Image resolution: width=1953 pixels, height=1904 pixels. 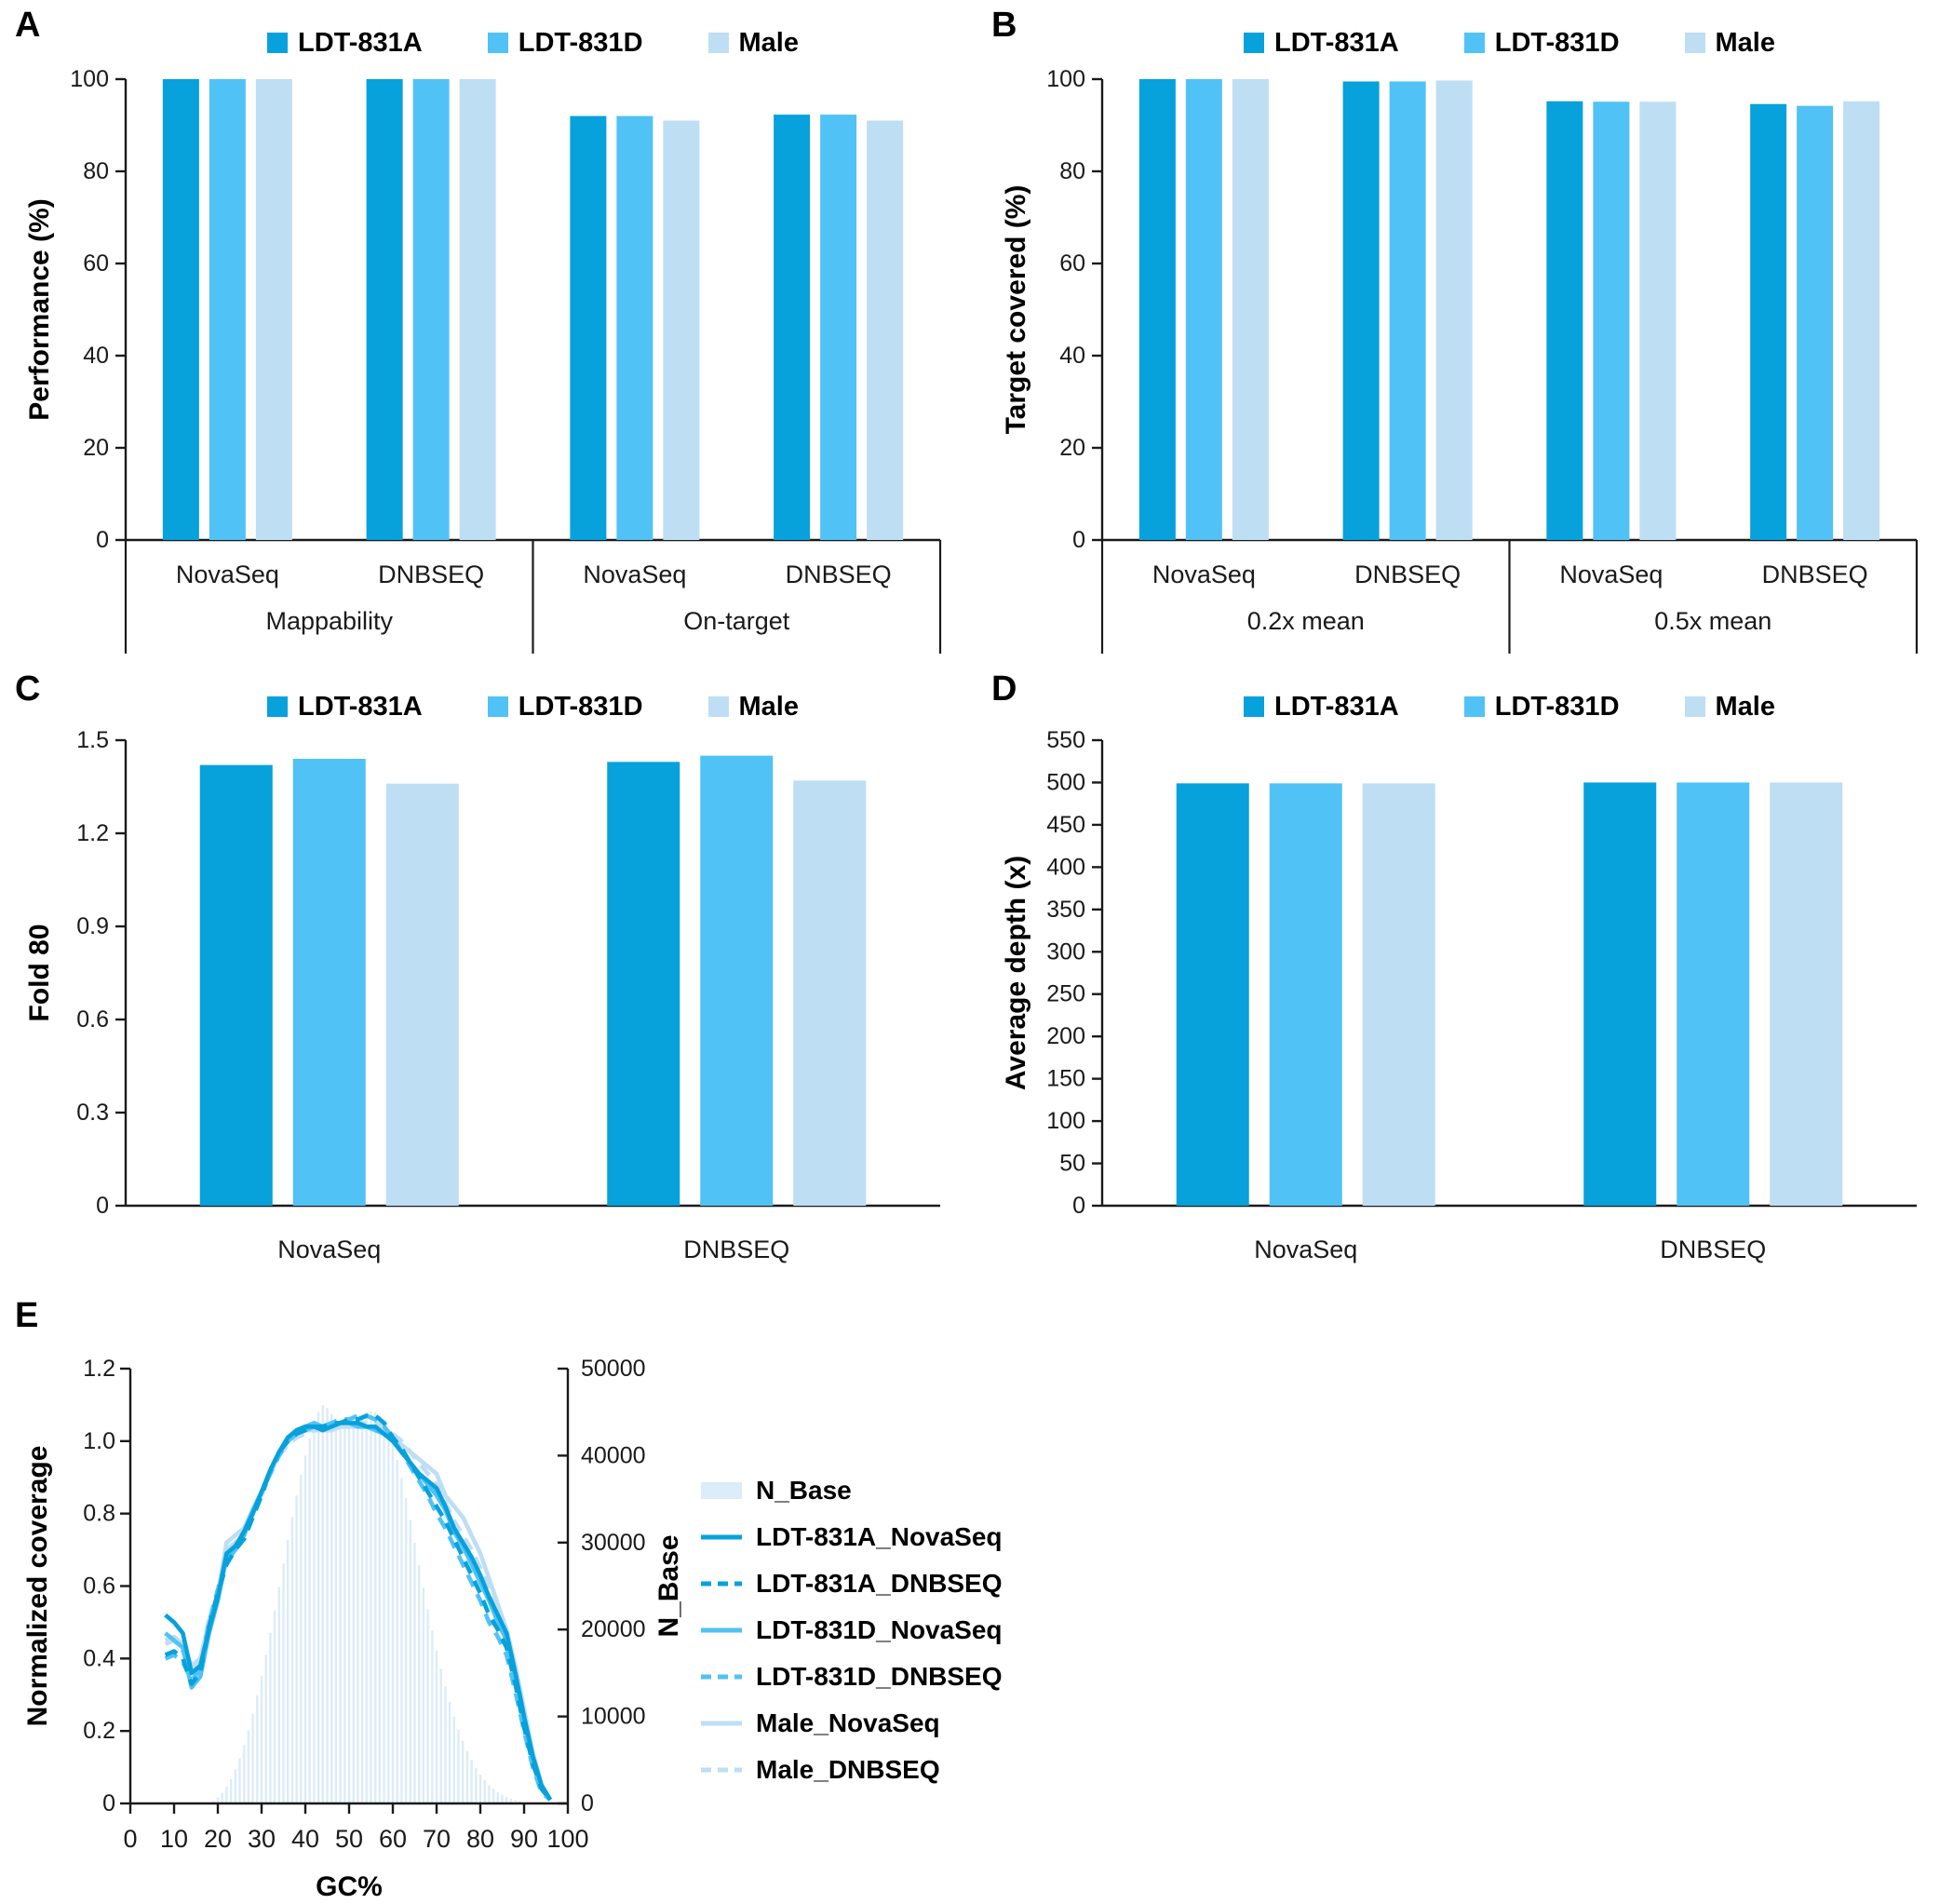 What do you see at coordinates (567, 1839) in the screenshot?
I see `x-tick-label: 100` at bounding box center [567, 1839].